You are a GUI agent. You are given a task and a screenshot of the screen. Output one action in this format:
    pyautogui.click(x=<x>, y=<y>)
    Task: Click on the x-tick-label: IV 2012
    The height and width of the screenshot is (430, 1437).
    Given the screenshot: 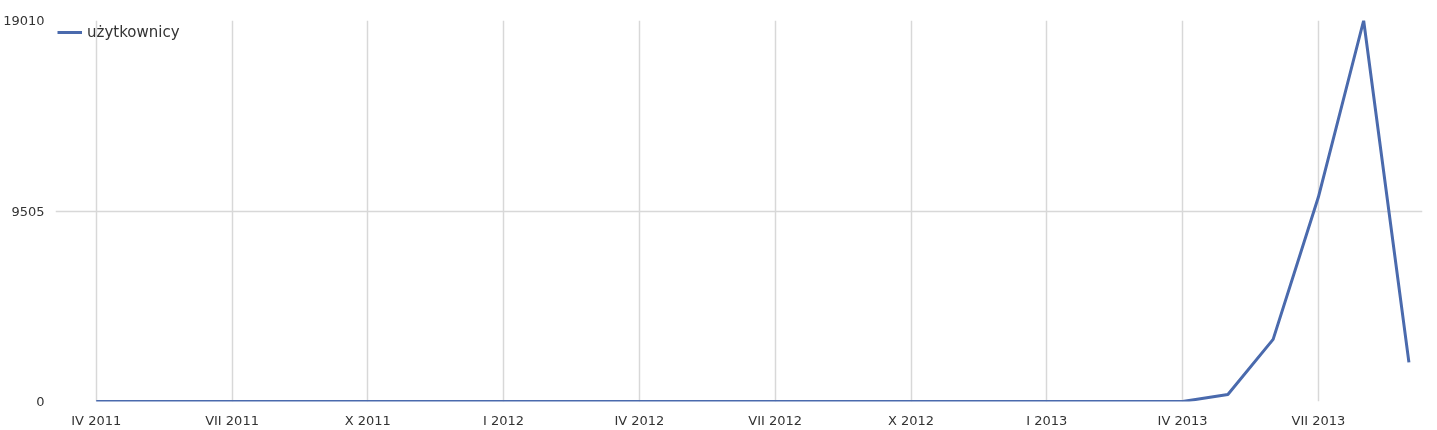 What is the action you would take?
    pyautogui.click(x=639, y=420)
    